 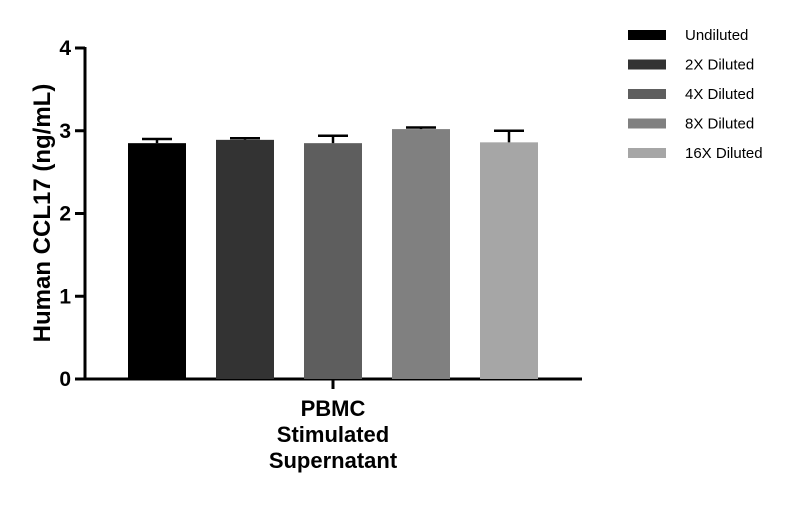 What do you see at coordinates (716, 35) in the screenshot?
I see `legend-label: Undiluted` at bounding box center [716, 35].